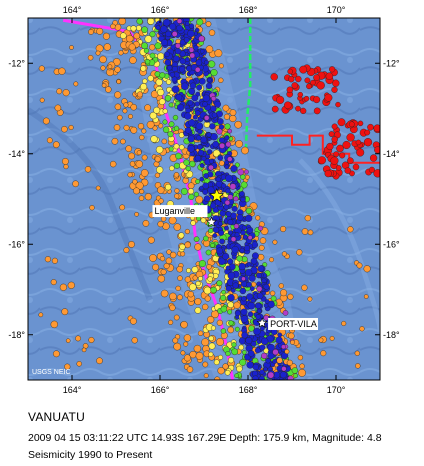 The image size is (424, 466). What do you see at coordinates (391, 63) in the screenshot?
I see `lat-label-right: -12°` at bounding box center [391, 63].